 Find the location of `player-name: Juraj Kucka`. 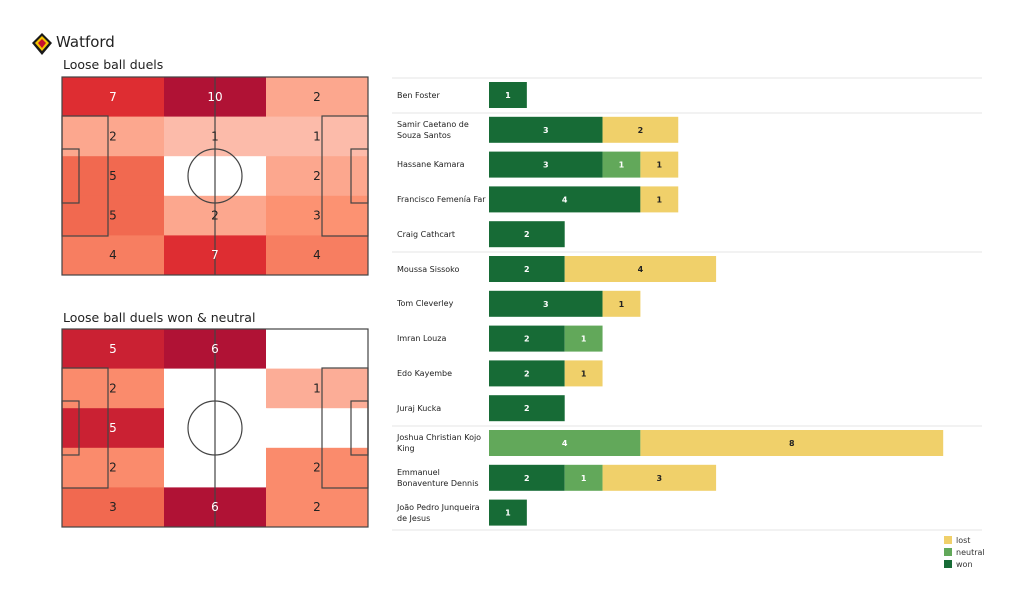

player-name: Juraj Kucka is located at coordinates (419, 408).